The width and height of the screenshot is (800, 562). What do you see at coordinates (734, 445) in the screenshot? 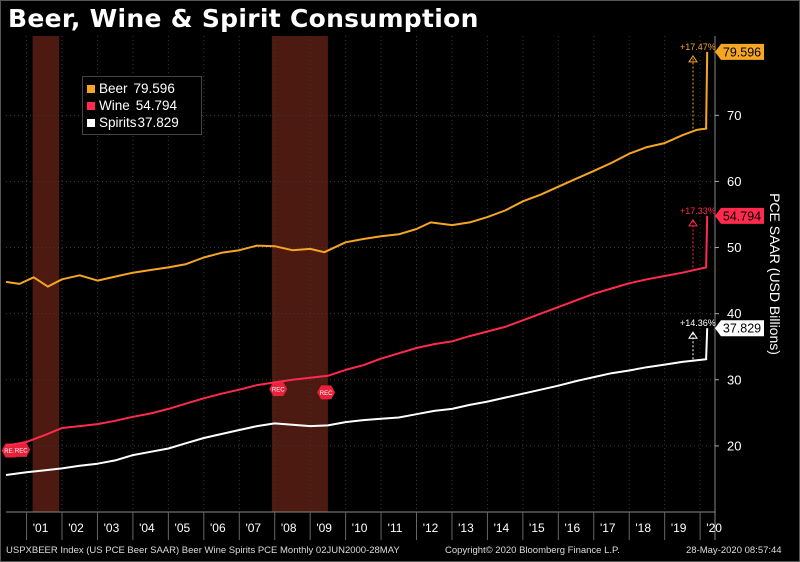
I see `y-tick-label: 20` at bounding box center [734, 445].